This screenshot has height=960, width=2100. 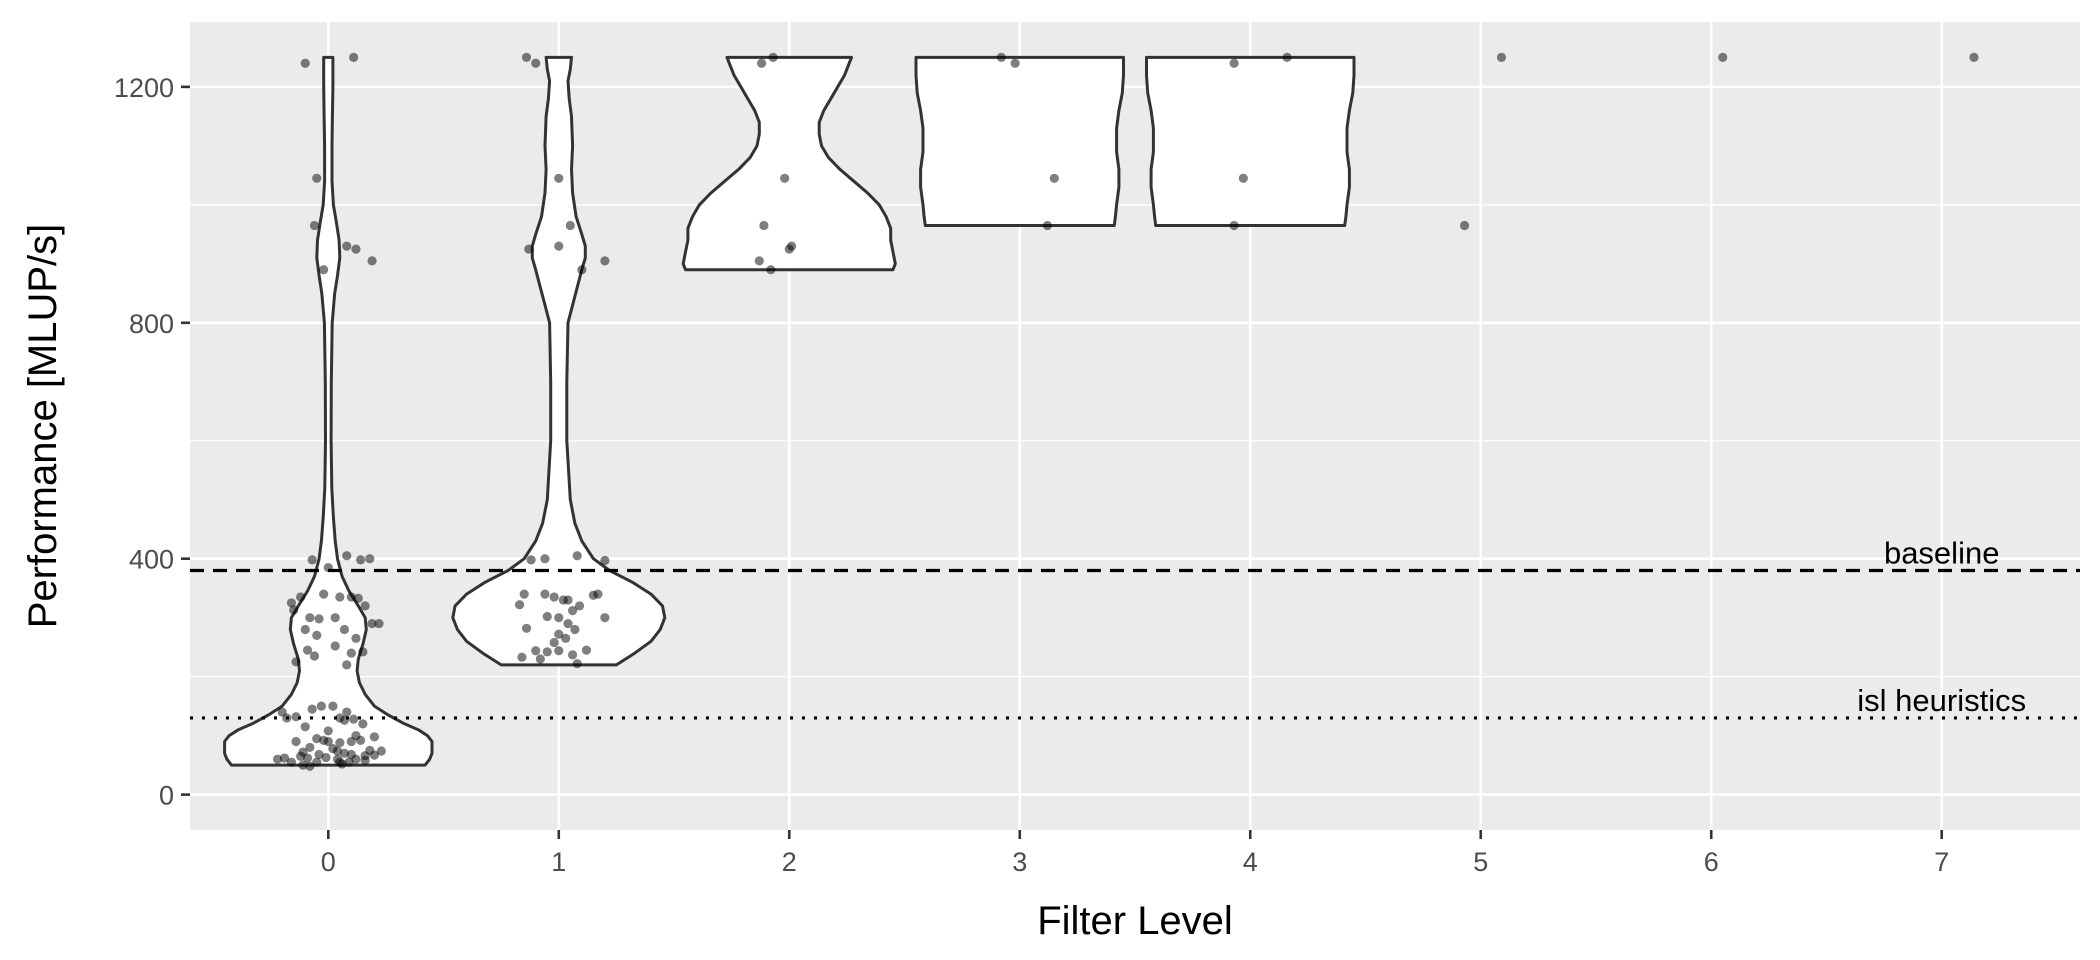 I want to click on reference-lines, so click(x=1135, y=644).